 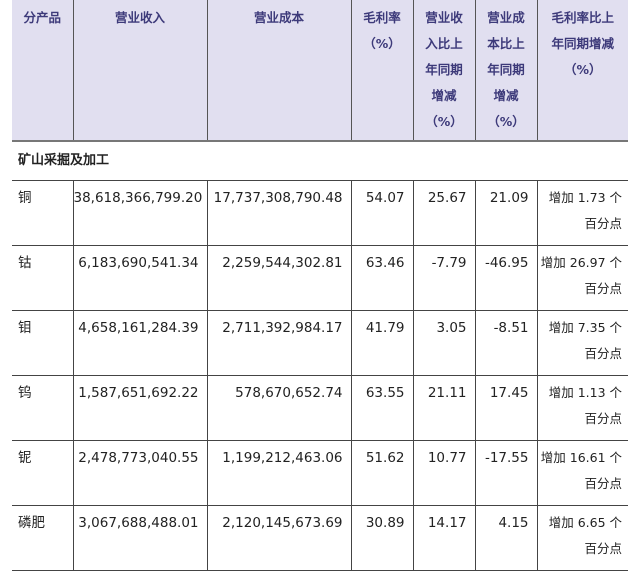 I want to click on cell-margin-change: 增加 16.61 个百分点, so click(x=582, y=473).